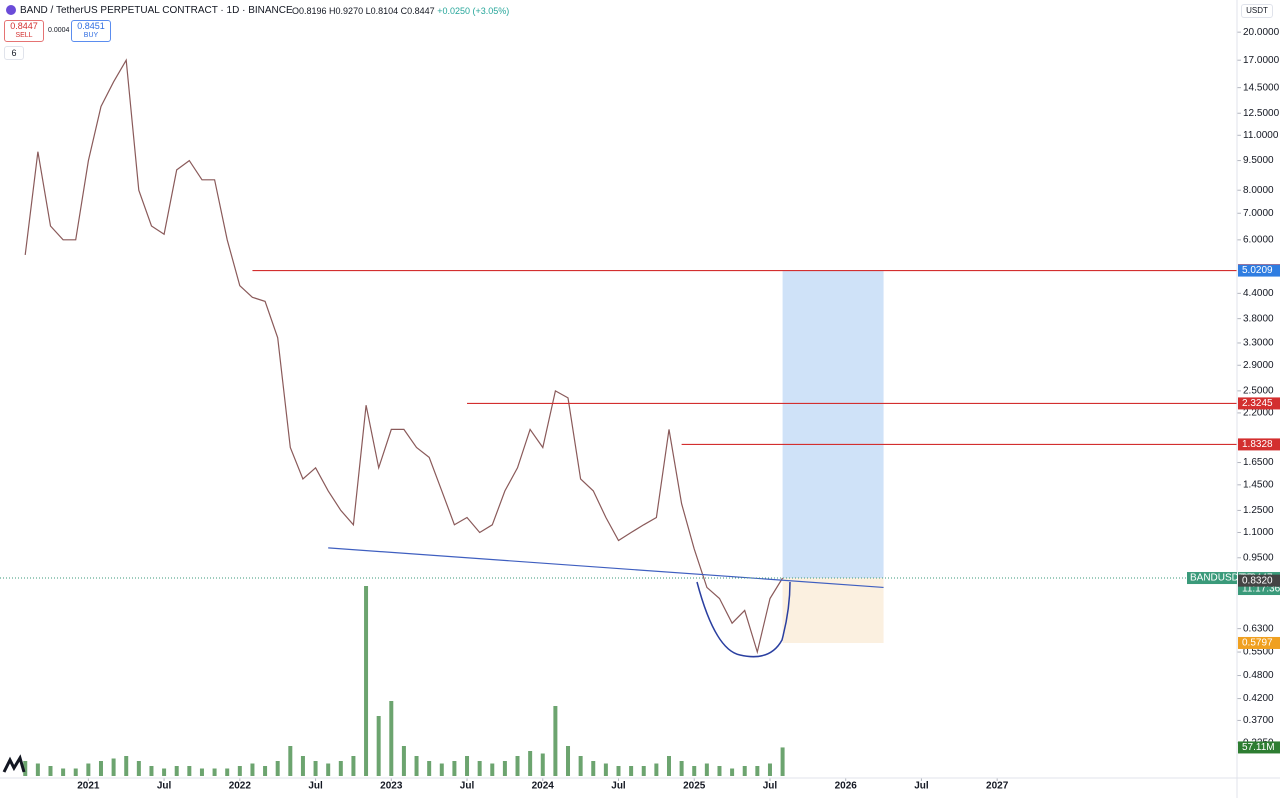 The height and width of the screenshot is (798, 1280). What do you see at coordinates (382, 11) in the screenshot?
I see `low: L0.8104` at bounding box center [382, 11].